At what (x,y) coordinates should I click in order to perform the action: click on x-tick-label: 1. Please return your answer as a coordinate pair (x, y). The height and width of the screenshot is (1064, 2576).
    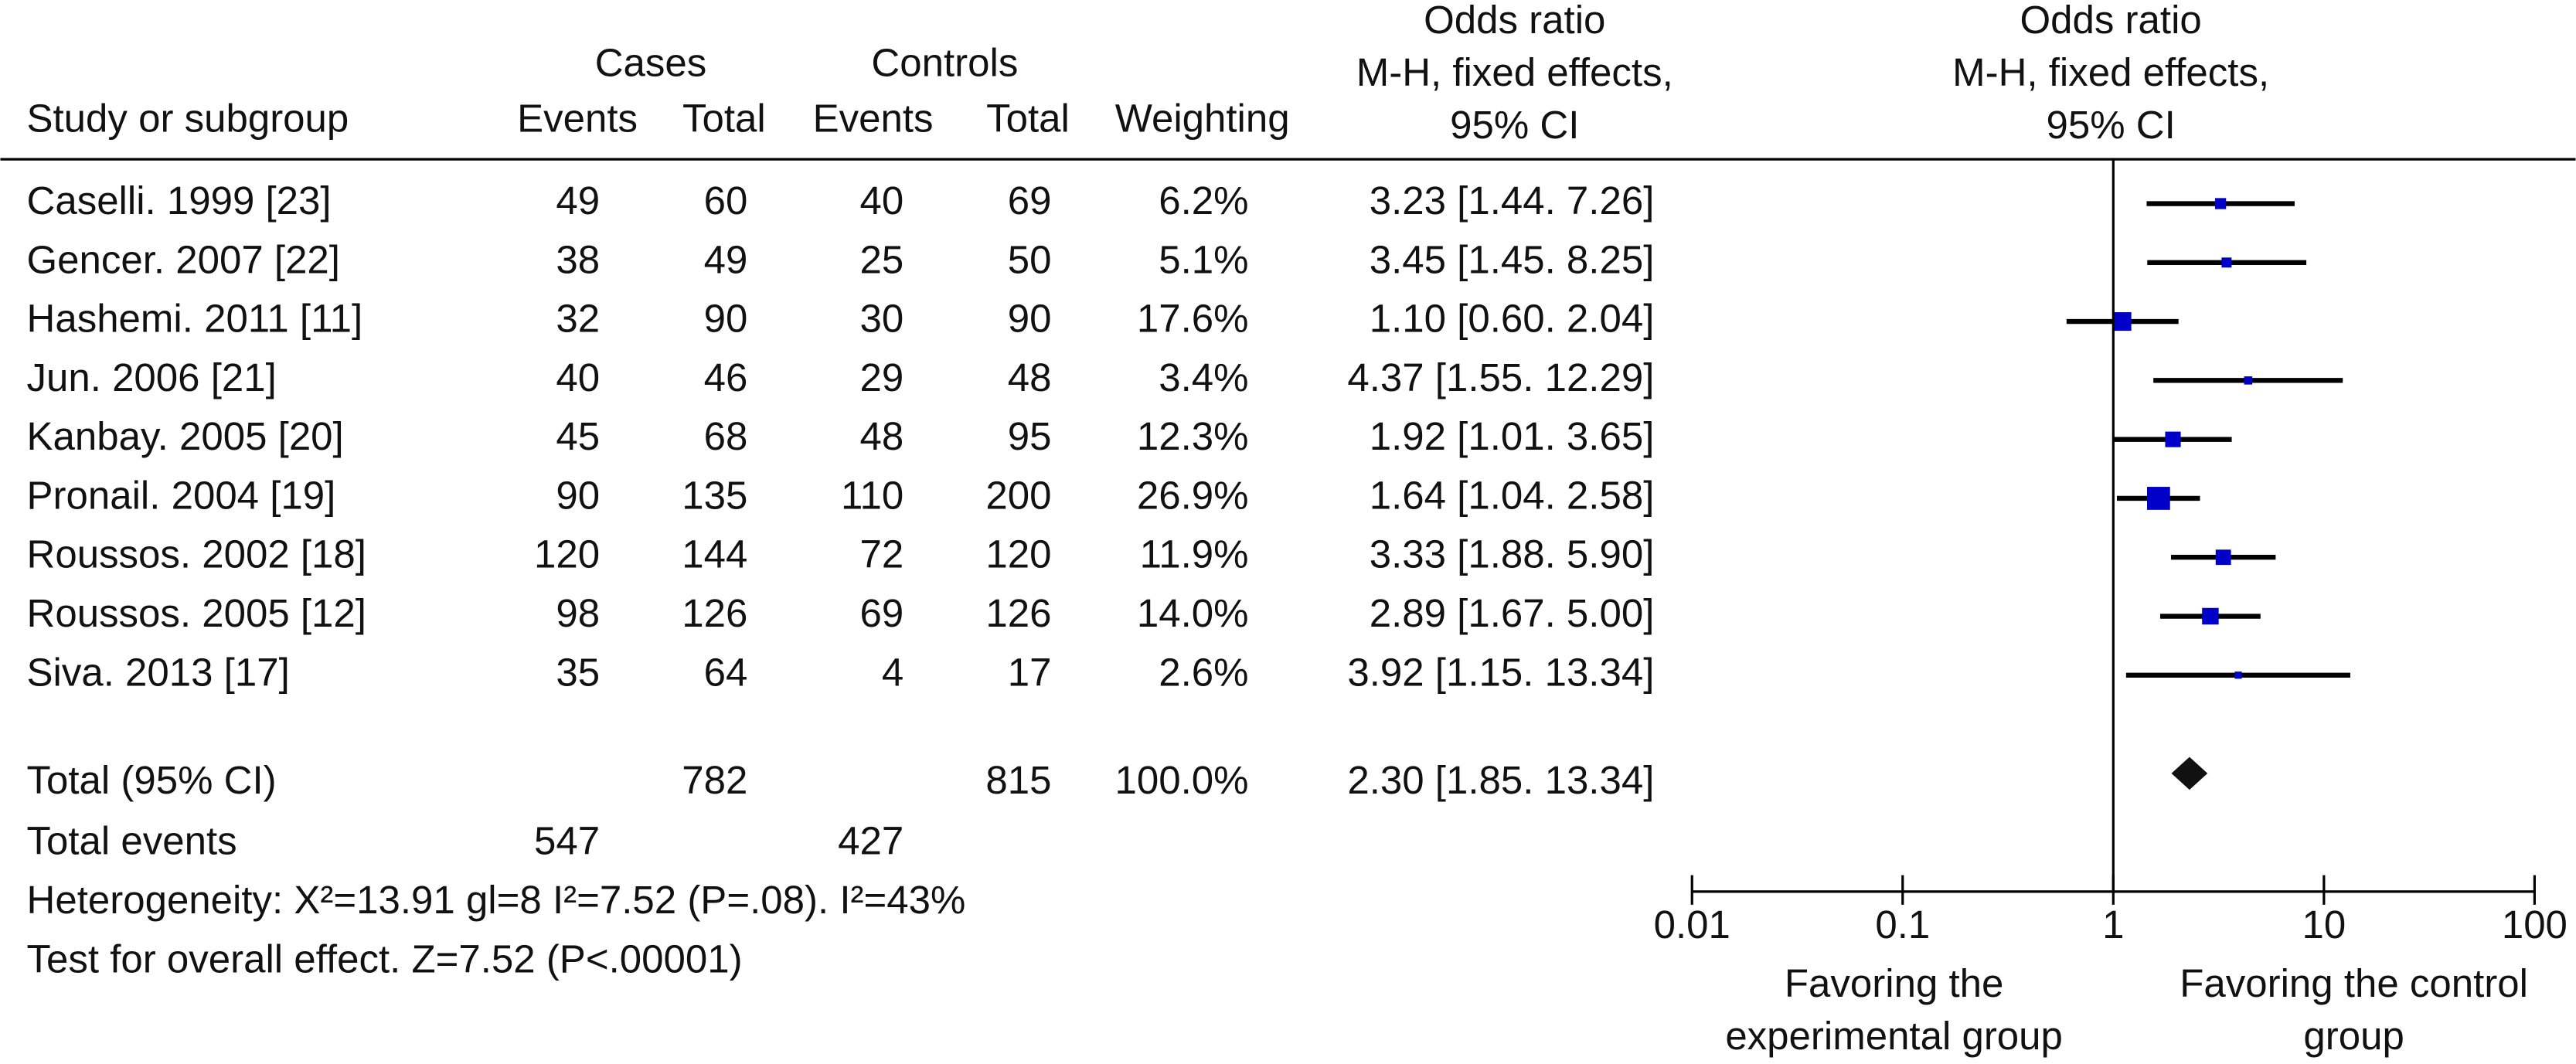
    Looking at the image, I should click on (2113, 925).